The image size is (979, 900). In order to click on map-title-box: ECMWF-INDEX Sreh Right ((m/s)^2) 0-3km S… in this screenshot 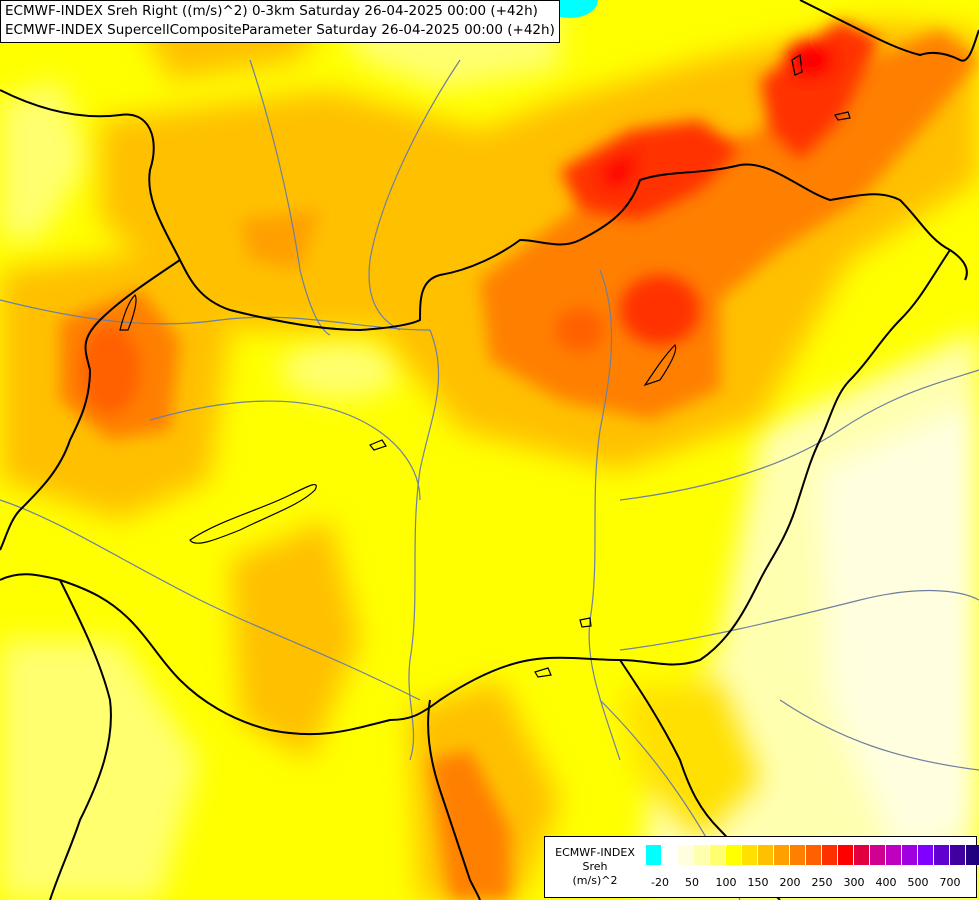, I will do `click(280, 21)`.